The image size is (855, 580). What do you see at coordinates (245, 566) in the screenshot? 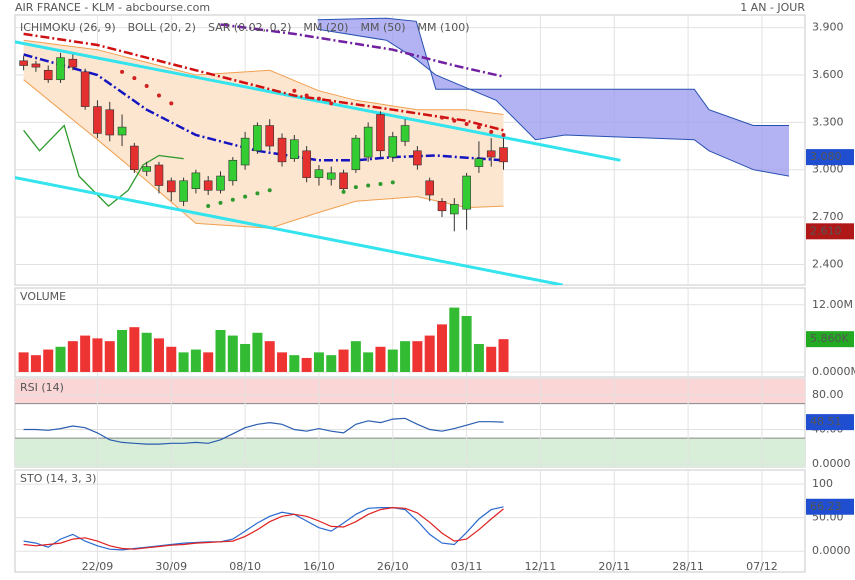
I see `x-tick-label: 08/10` at bounding box center [245, 566].